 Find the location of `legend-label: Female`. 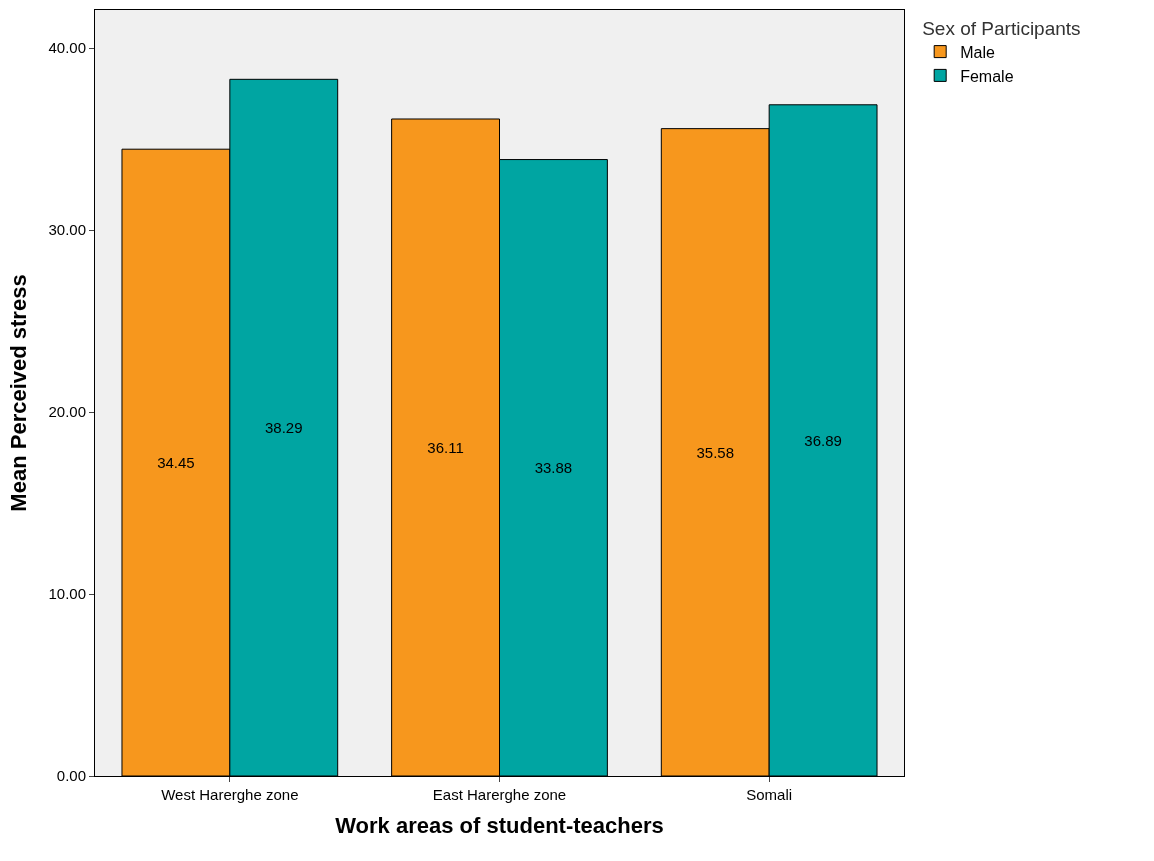

legend-label: Female is located at coordinates (987, 76).